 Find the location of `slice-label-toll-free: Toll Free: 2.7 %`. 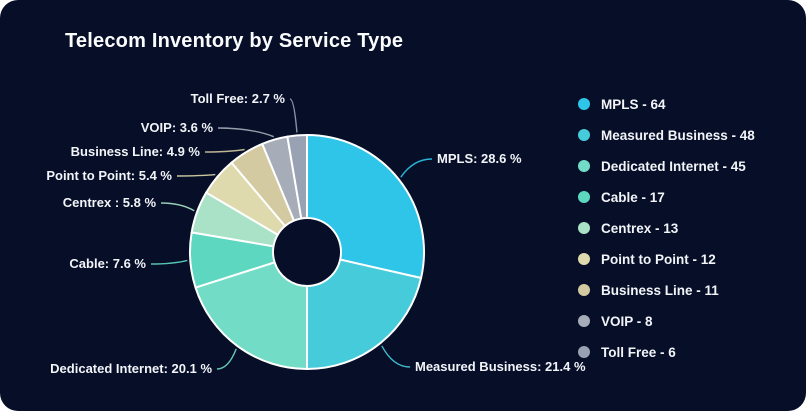

slice-label-toll-free: Toll Free: 2.7 % is located at coordinates (238, 98).